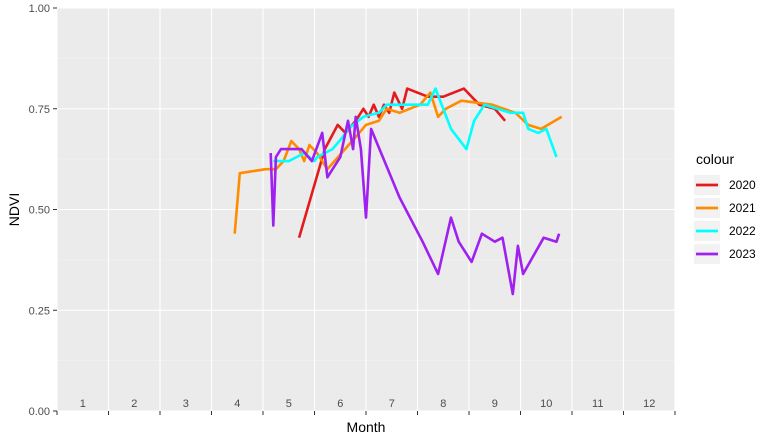 The image size is (773, 442). What do you see at coordinates (546, 404) in the screenshot?
I see `x-tick-label: 10` at bounding box center [546, 404].